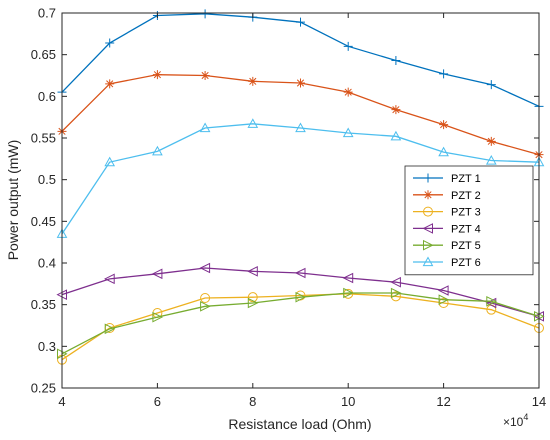 The width and height of the screenshot is (550, 440). What do you see at coordinates (466, 229) in the screenshot?
I see `legend-label: PZT 4` at bounding box center [466, 229].